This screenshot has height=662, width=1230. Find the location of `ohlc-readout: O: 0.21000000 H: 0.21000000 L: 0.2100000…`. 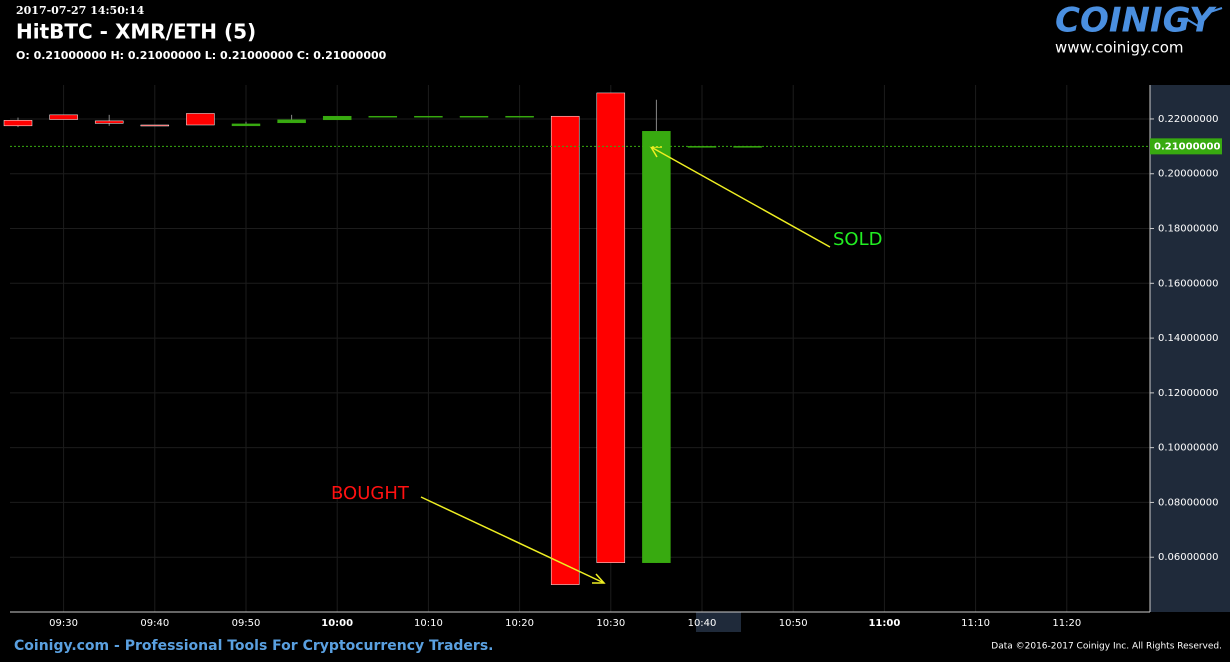

ohlc-readout: O: 0.21000000 H: 0.21000000 L: 0.2100000… is located at coordinates (201, 55).